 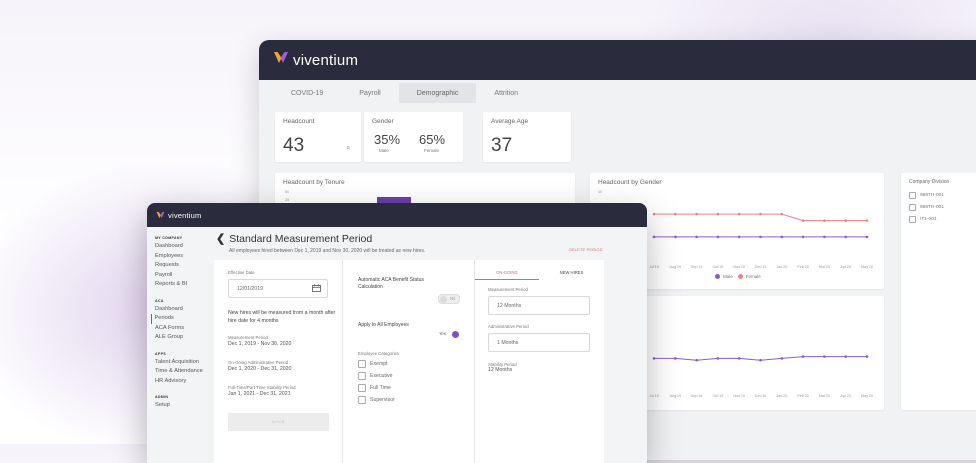 What do you see at coordinates (170, 327) in the screenshot?
I see `sidebar-item-aca-forms: ACA Forms` at bounding box center [170, 327].